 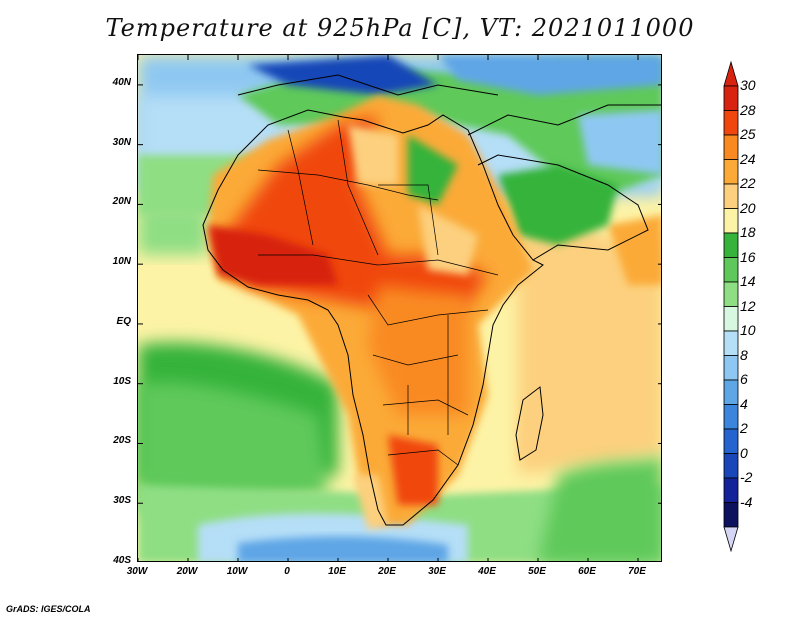 What do you see at coordinates (122, 560) in the screenshot?
I see `lat-tick-label: 40S` at bounding box center [122, 560].